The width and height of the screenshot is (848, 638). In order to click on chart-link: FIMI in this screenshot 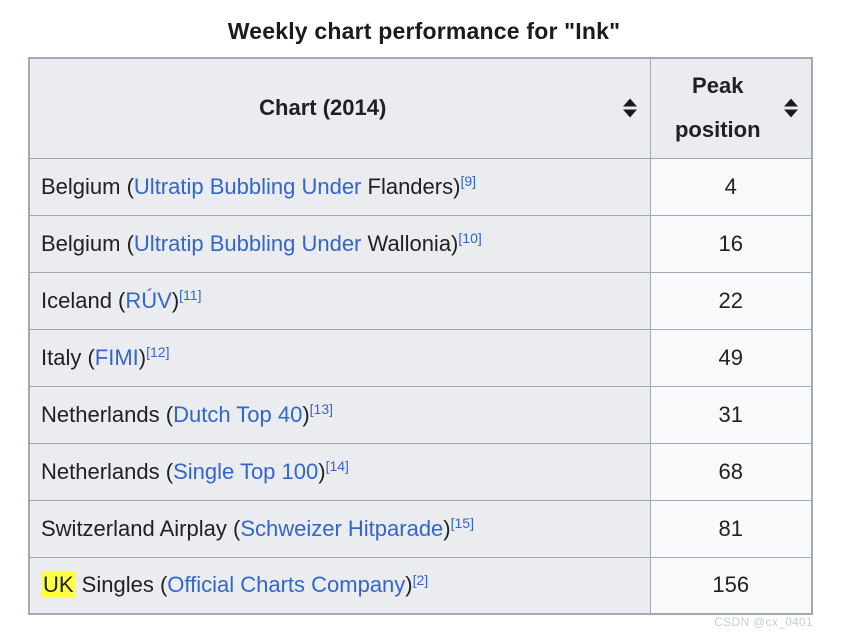, I will do `click(116, 357)`.